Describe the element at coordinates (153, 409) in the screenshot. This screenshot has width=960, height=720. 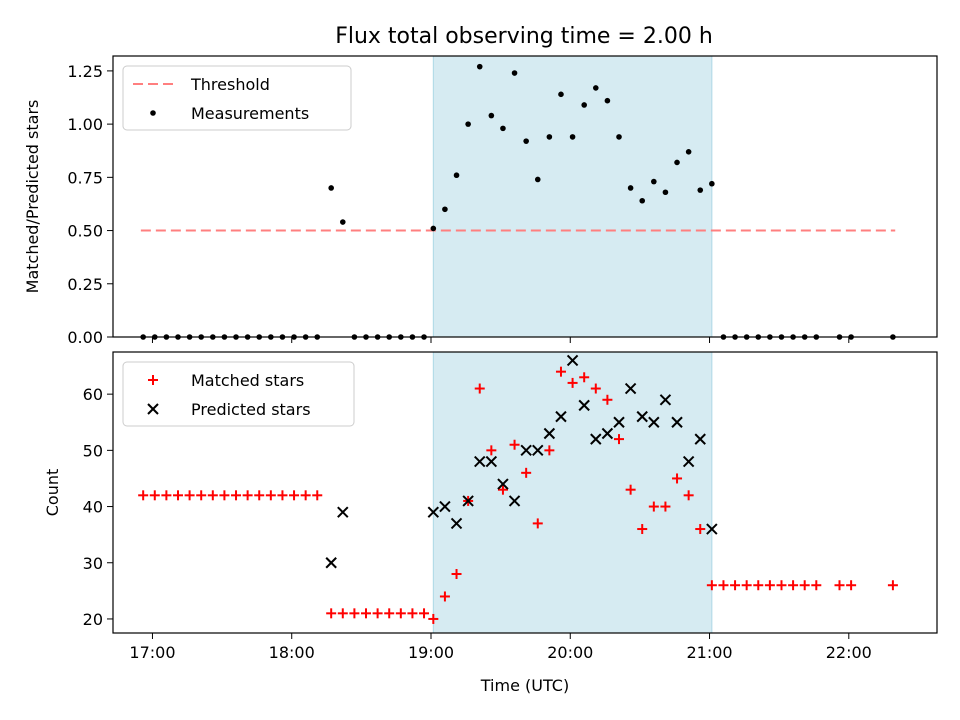
I see `legend-predicted-marker` at that location.